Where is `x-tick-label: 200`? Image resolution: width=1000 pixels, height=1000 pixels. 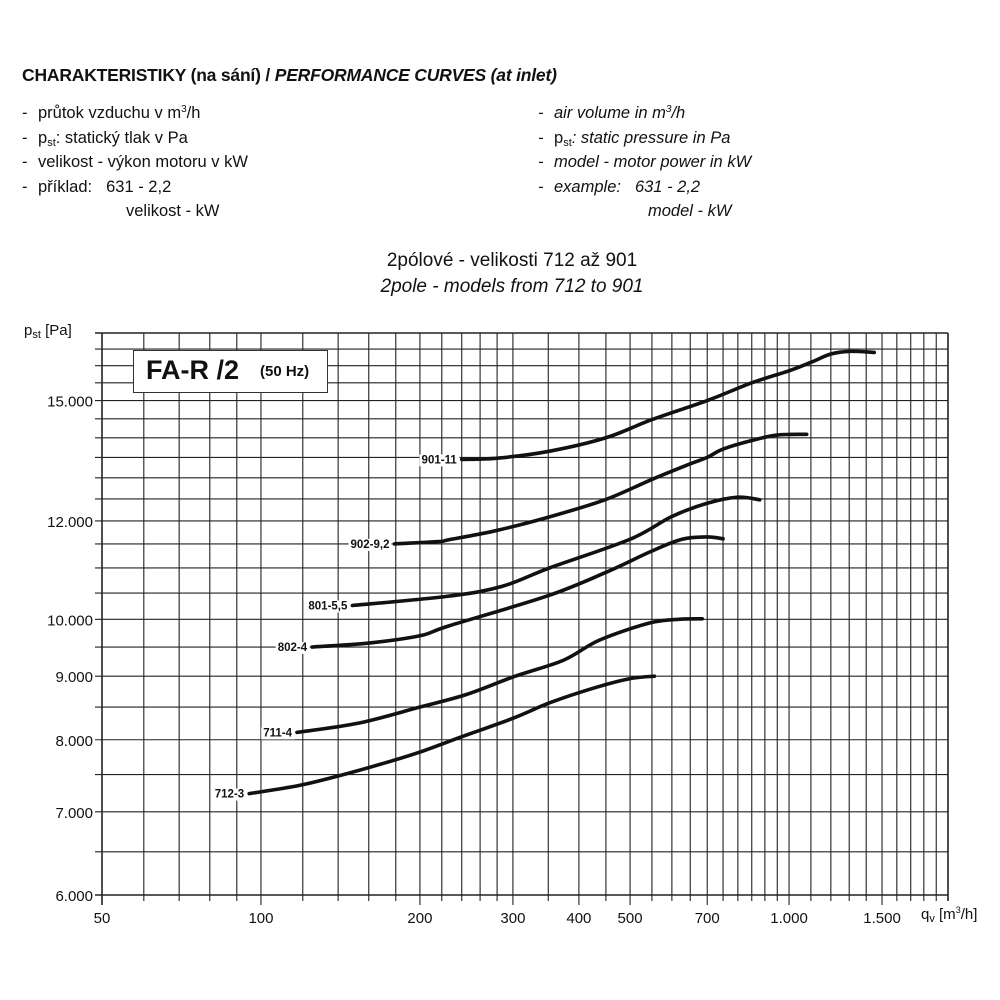 x-tick-label: 200 is located at coordinates (419, 918).